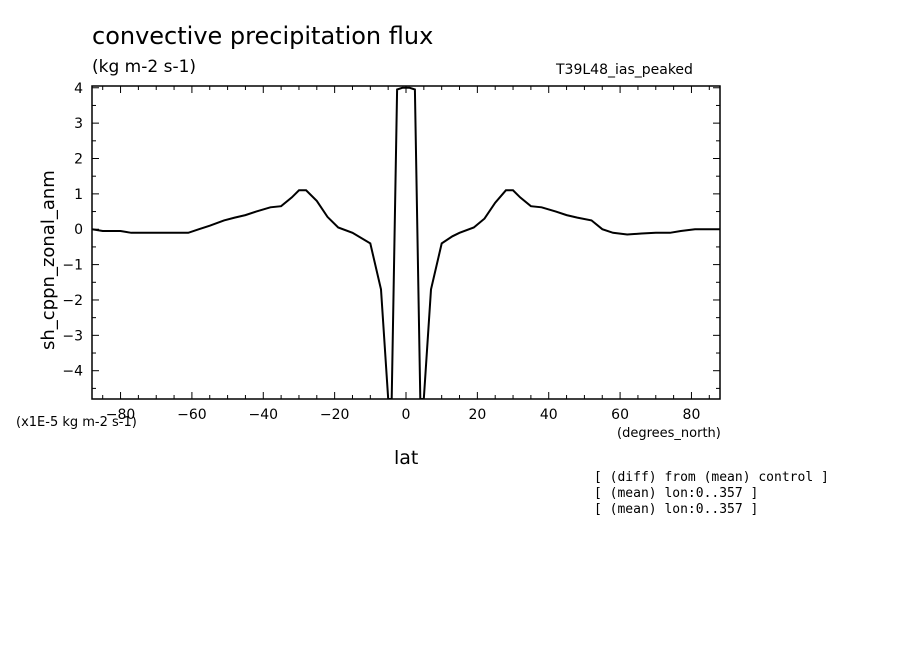 Image resolution: width=904 pixels, height=654 pixels. What do you see at coordinates (78, 160) in the screenshot?
I see `y-tick-label: 2` at bounding box center [78, 160].